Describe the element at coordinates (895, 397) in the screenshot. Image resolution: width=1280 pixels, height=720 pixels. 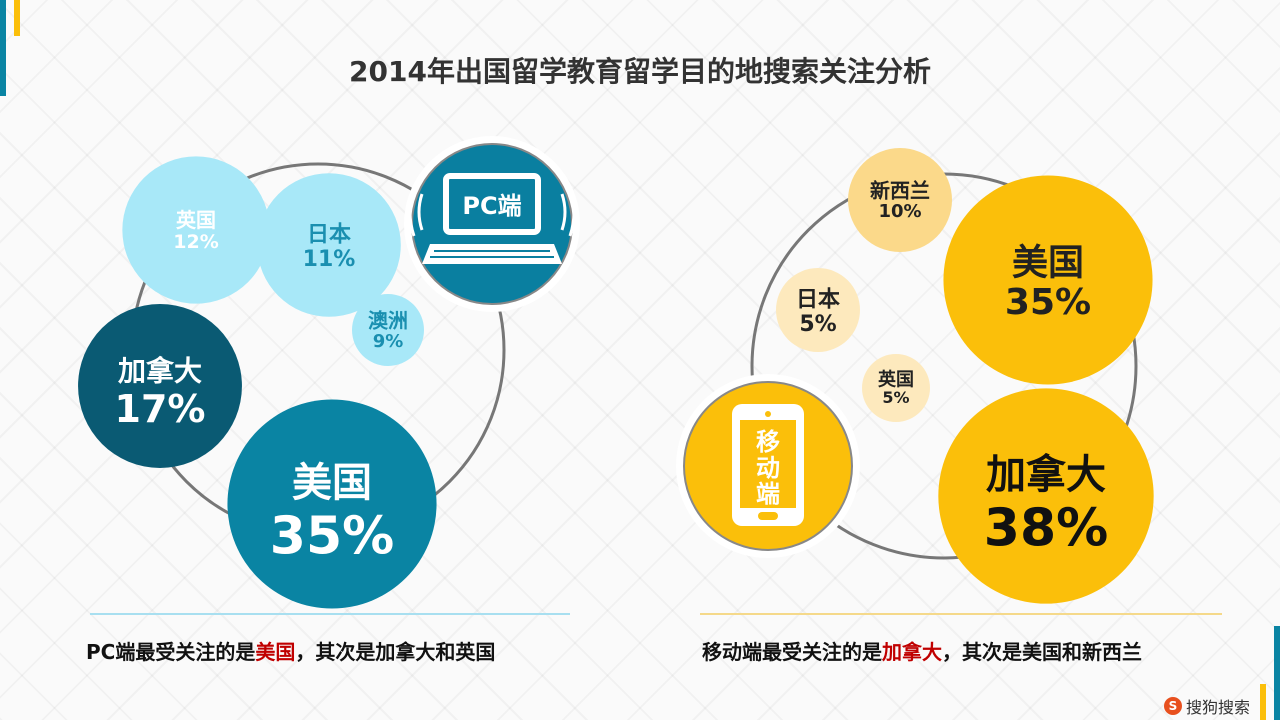
I see `mobile-bubble-value-4: 5%` at that location.